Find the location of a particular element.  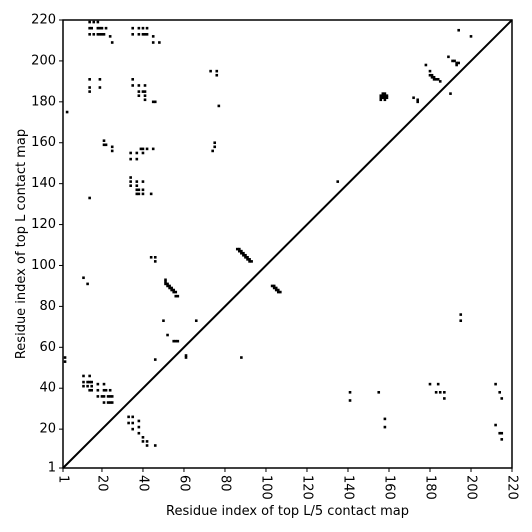

x-tick-label: 120 is located at coordinates (306, 487).